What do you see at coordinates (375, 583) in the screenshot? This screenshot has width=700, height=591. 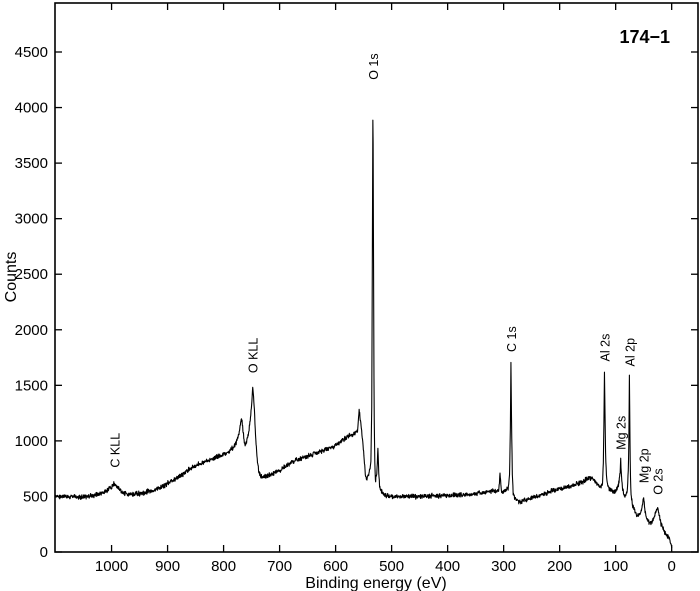 I see `x-axis-label: Binding energy (eV)` at bounding box center [375, 583].